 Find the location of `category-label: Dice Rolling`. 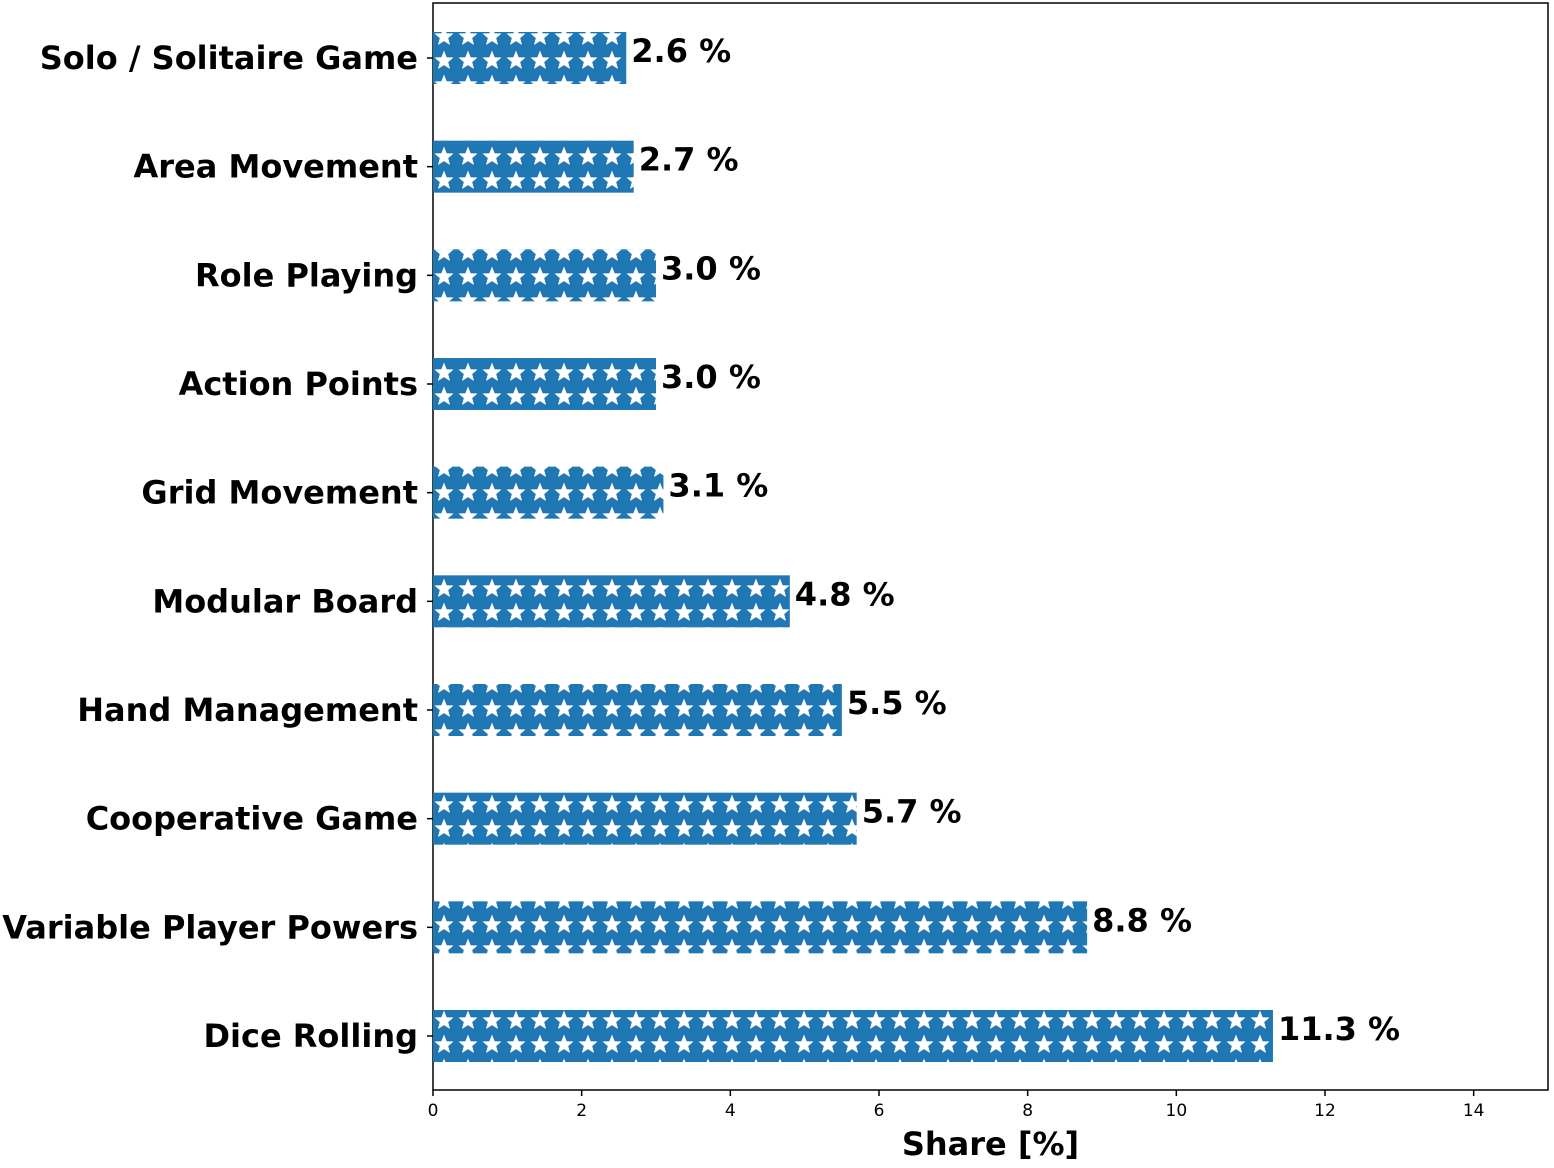

category-label: Dice Rolling is located at coordinates (310, 1036).